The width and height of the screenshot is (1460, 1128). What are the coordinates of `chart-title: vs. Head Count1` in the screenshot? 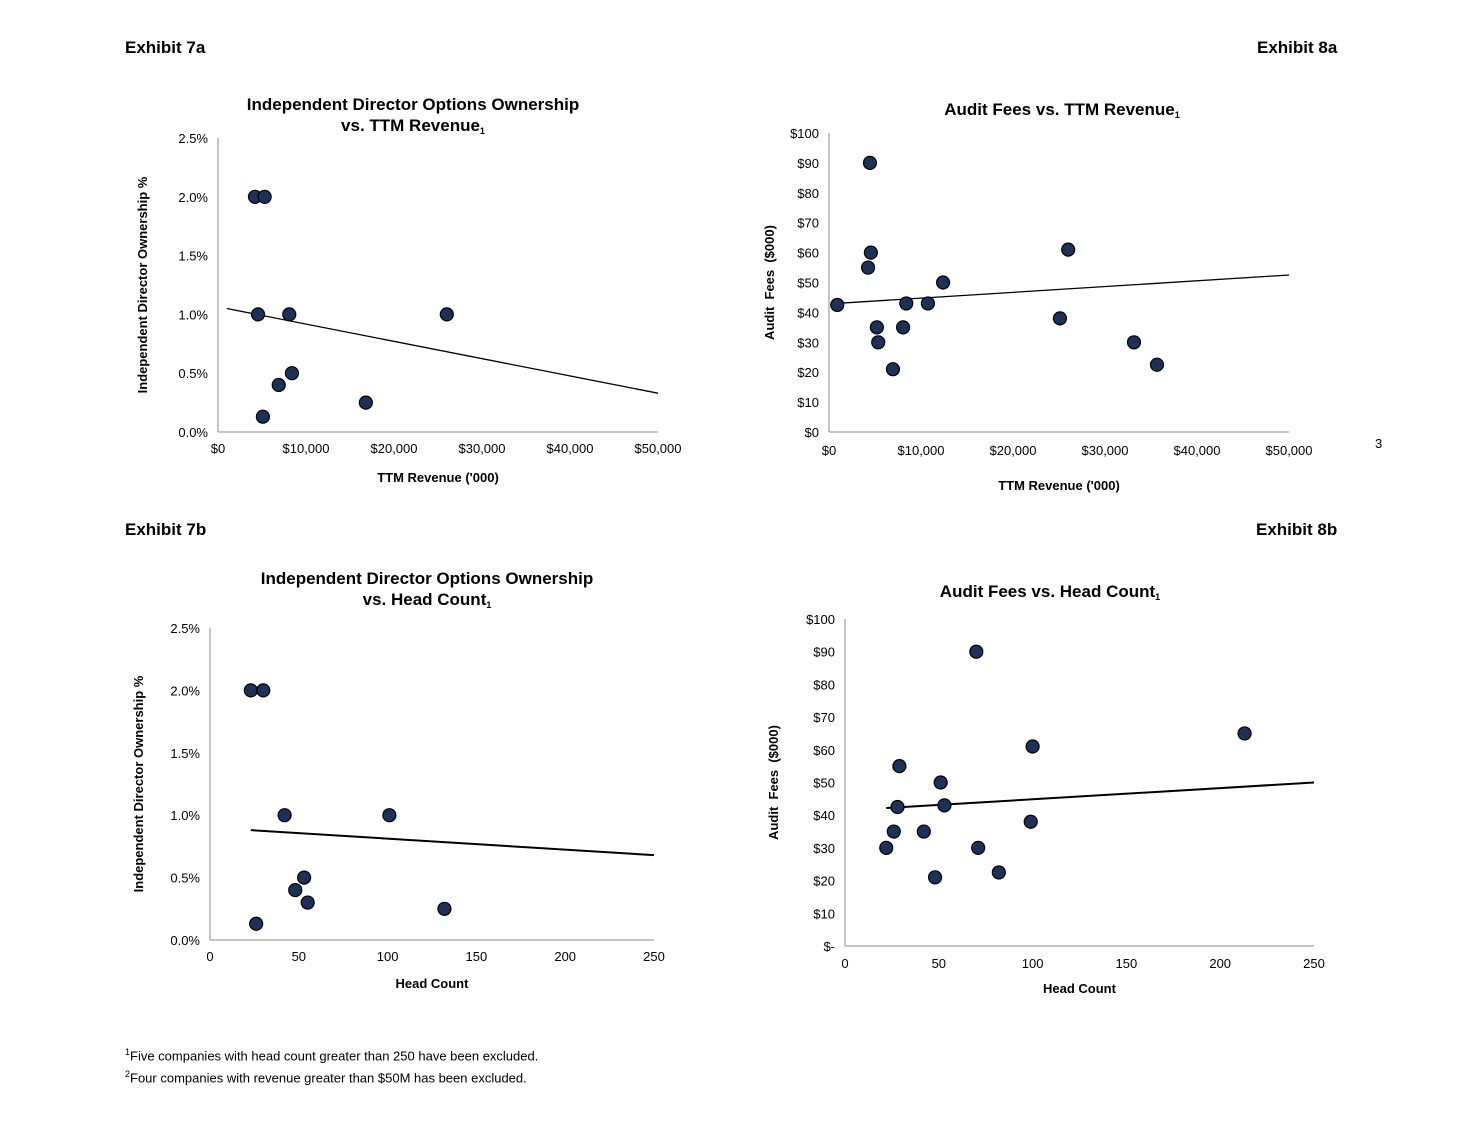 It's located at (427, 600).